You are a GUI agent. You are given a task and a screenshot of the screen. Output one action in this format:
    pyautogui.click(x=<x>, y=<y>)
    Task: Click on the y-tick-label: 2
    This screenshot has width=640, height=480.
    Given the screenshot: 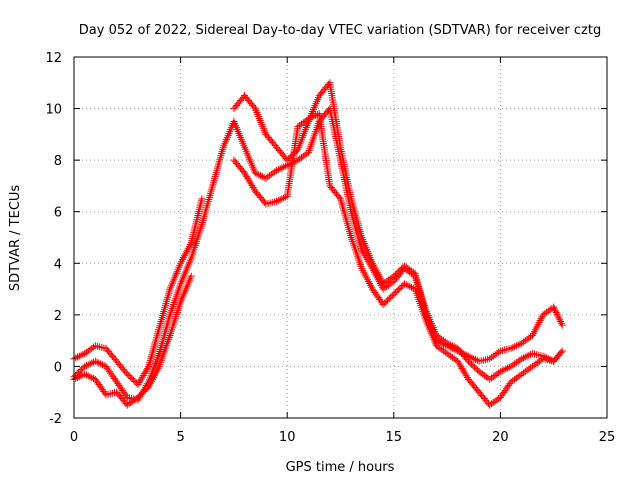 What is the action you would take?
    pyautogui.click(x=58, y=316)
    